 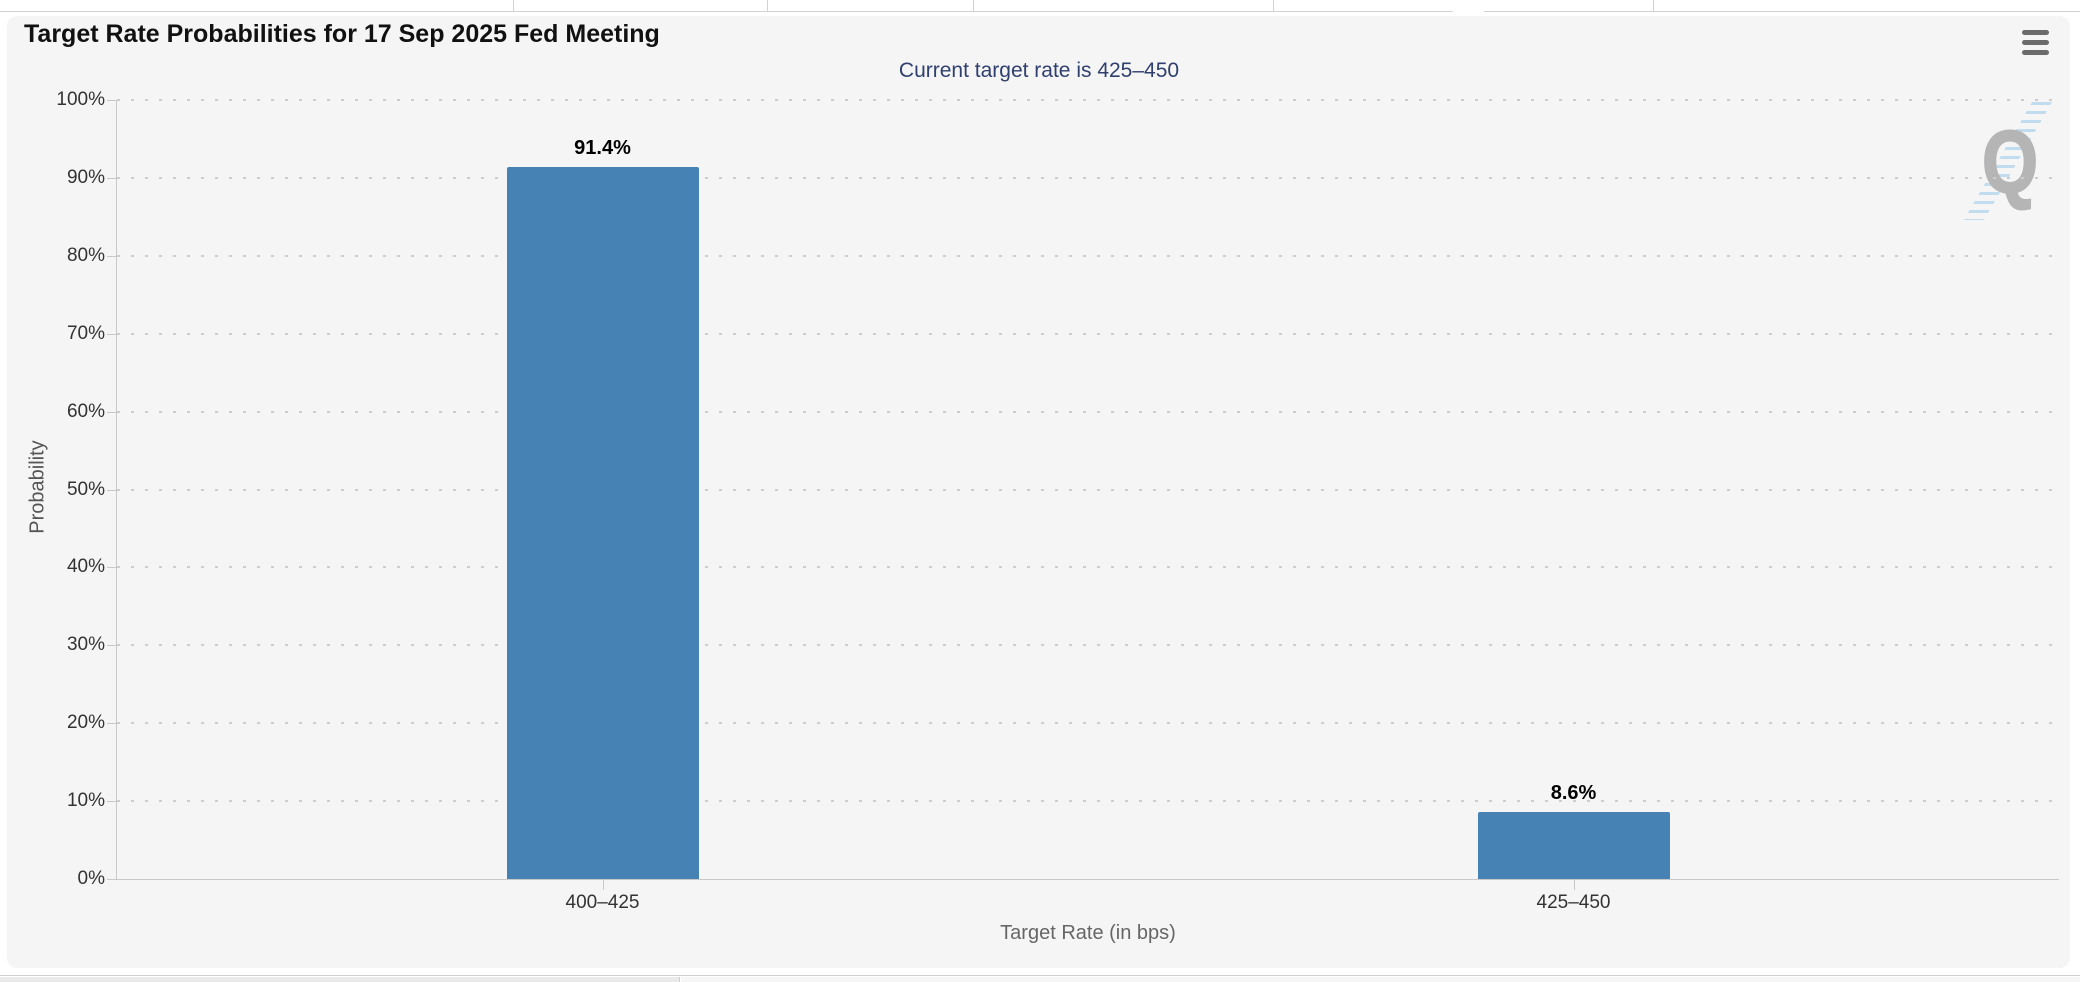 What do you see at coordinates (1088, 933) in the screenshot?
I see `x-axis-title: Target Rate (in bps)` at bounding box center [1088, 933].